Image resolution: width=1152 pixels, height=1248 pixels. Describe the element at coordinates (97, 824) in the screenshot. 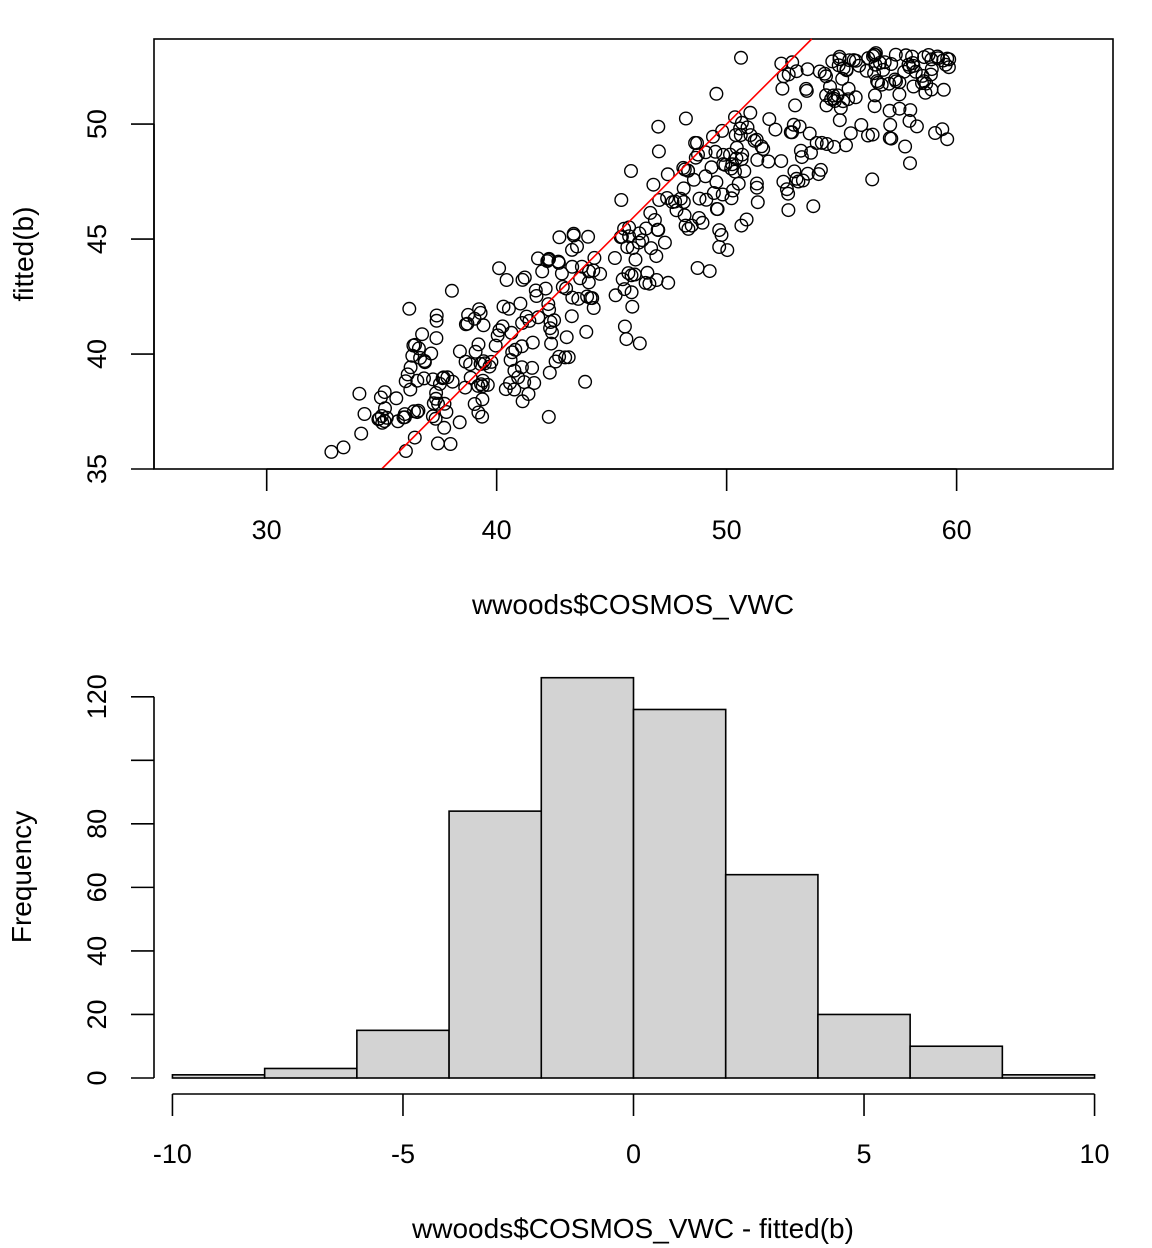

I see `y-tick-label: 80` at that location.